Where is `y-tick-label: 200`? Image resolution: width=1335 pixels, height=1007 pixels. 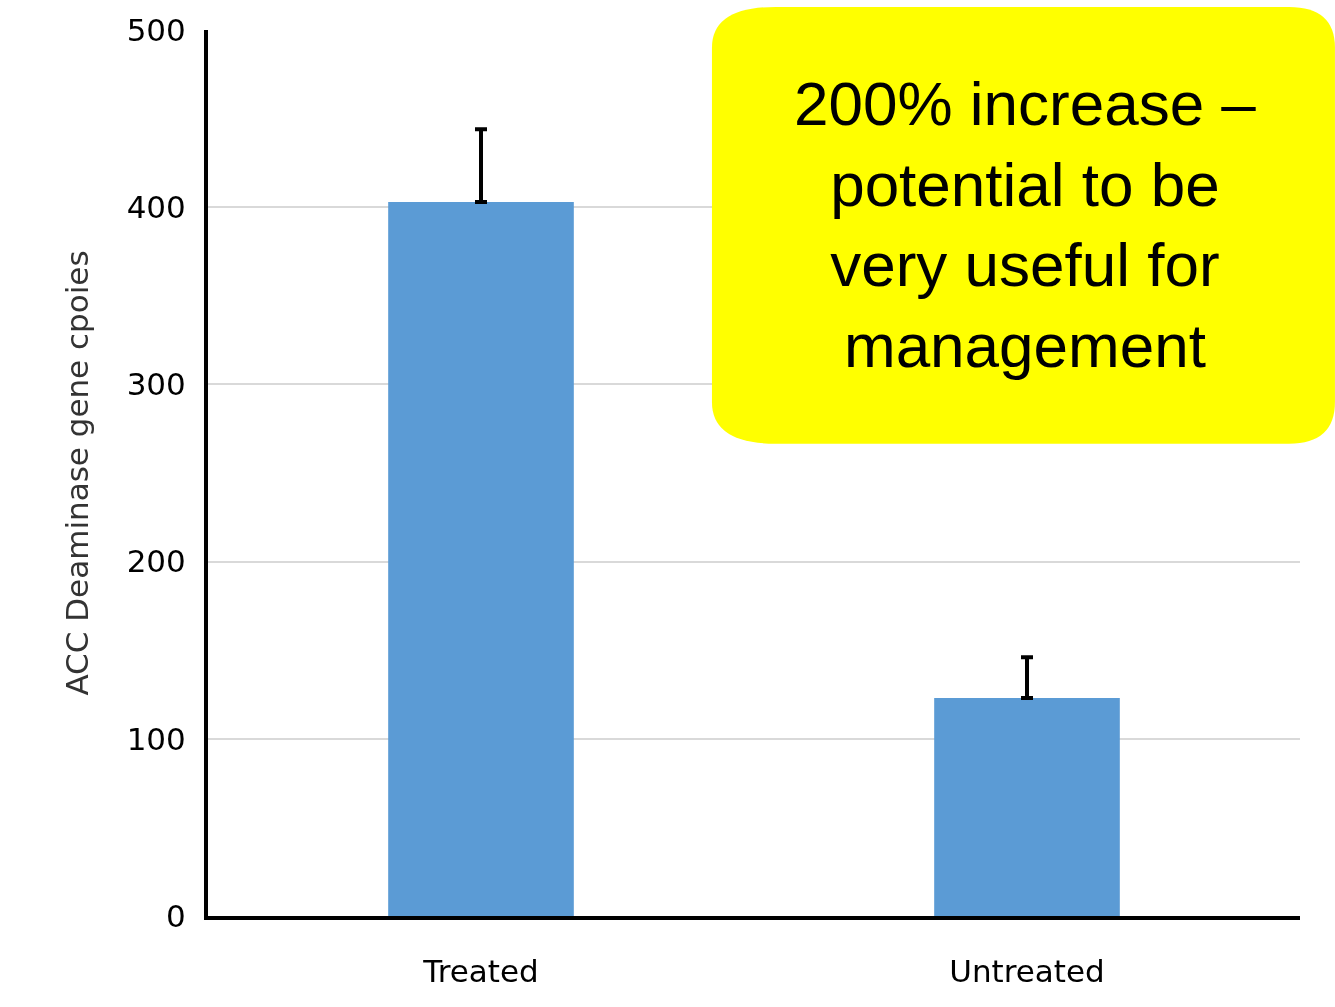 y-tick-label: 200 is located at coordinates (156, 561).